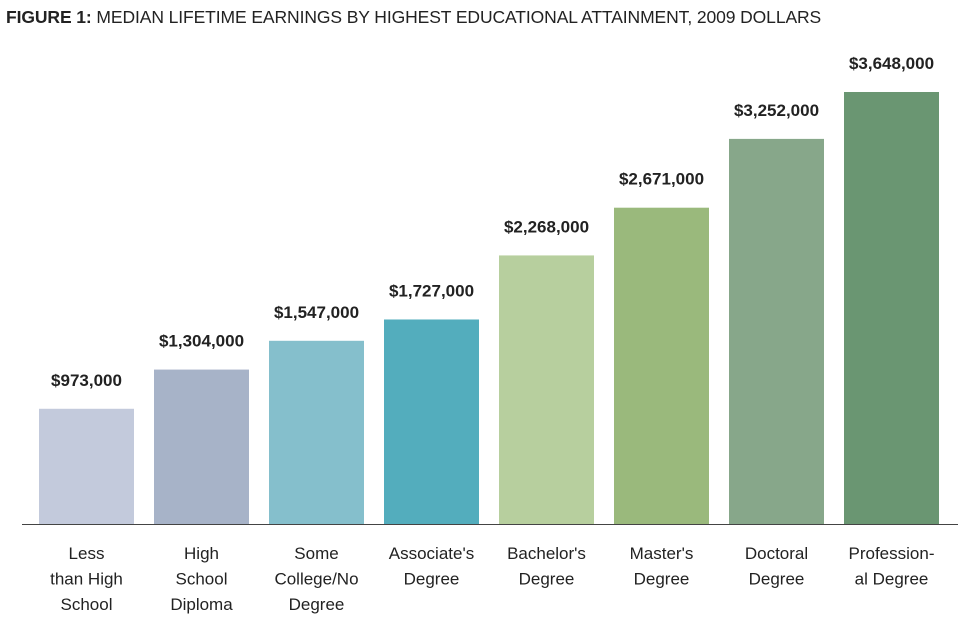 Image resolution: width=966 pixels, height=624 pixels. Describe the element at coordinates (546, 226) in the screenshot. I see `bar-value-label: $2,268,000` at that location.